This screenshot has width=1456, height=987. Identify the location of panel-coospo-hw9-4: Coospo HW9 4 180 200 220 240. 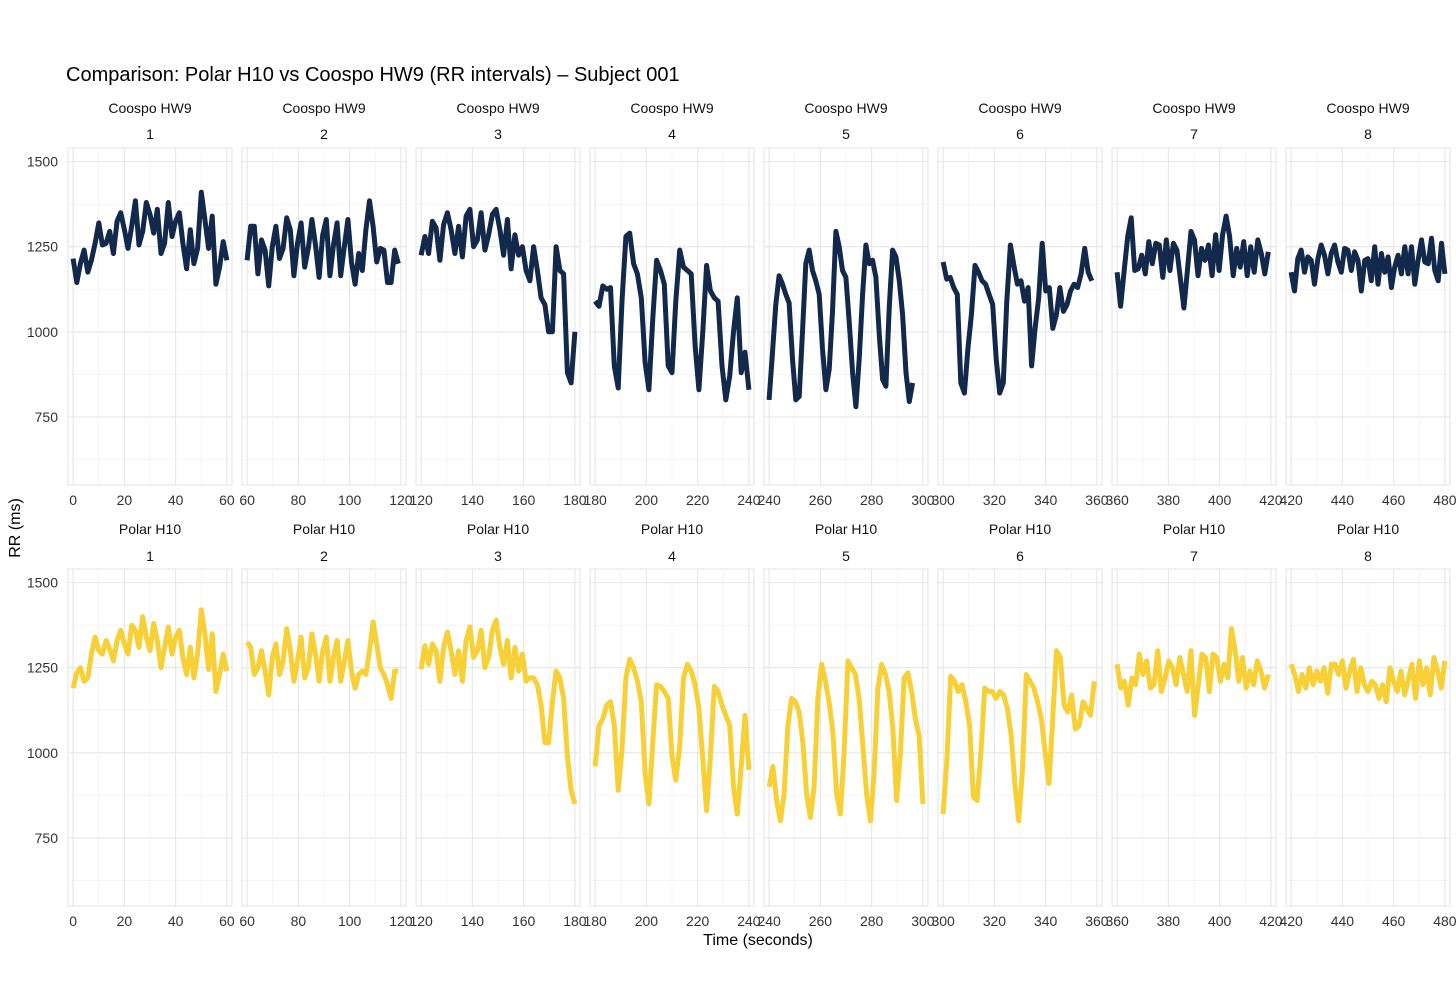
(671, 304).